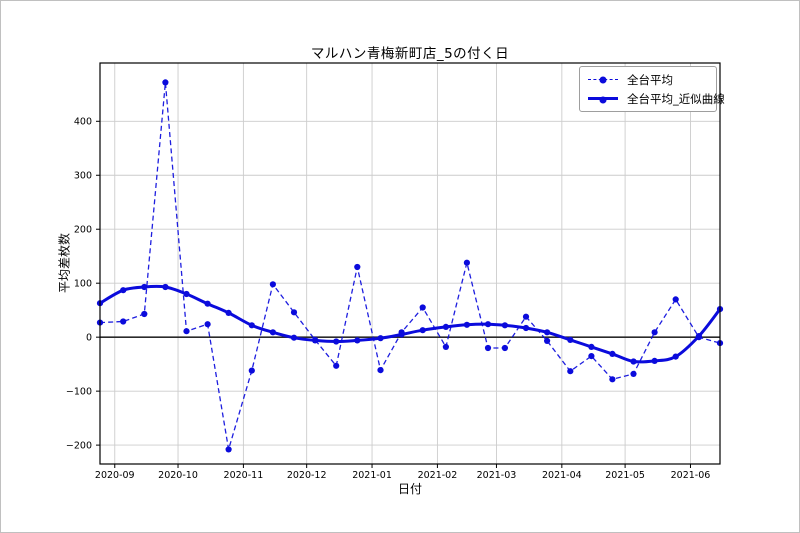  I want to click on series-line-solid, so click(410, 324).